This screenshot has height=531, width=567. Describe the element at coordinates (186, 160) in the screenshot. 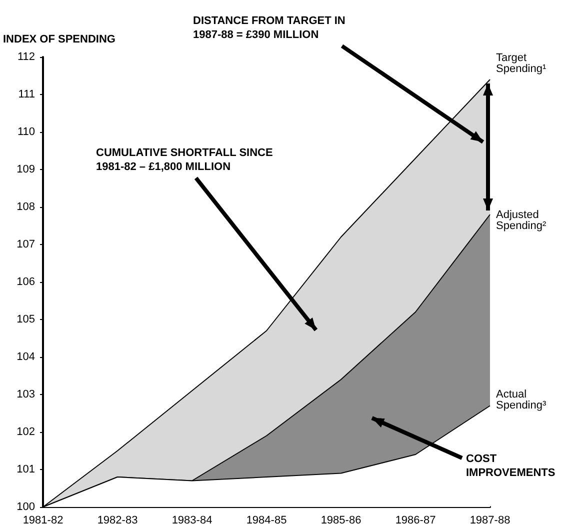

I see `annotation: CUMULATIVE SHORTFALL SINCE 1981-82 – £1,800 MILLION` at that location.